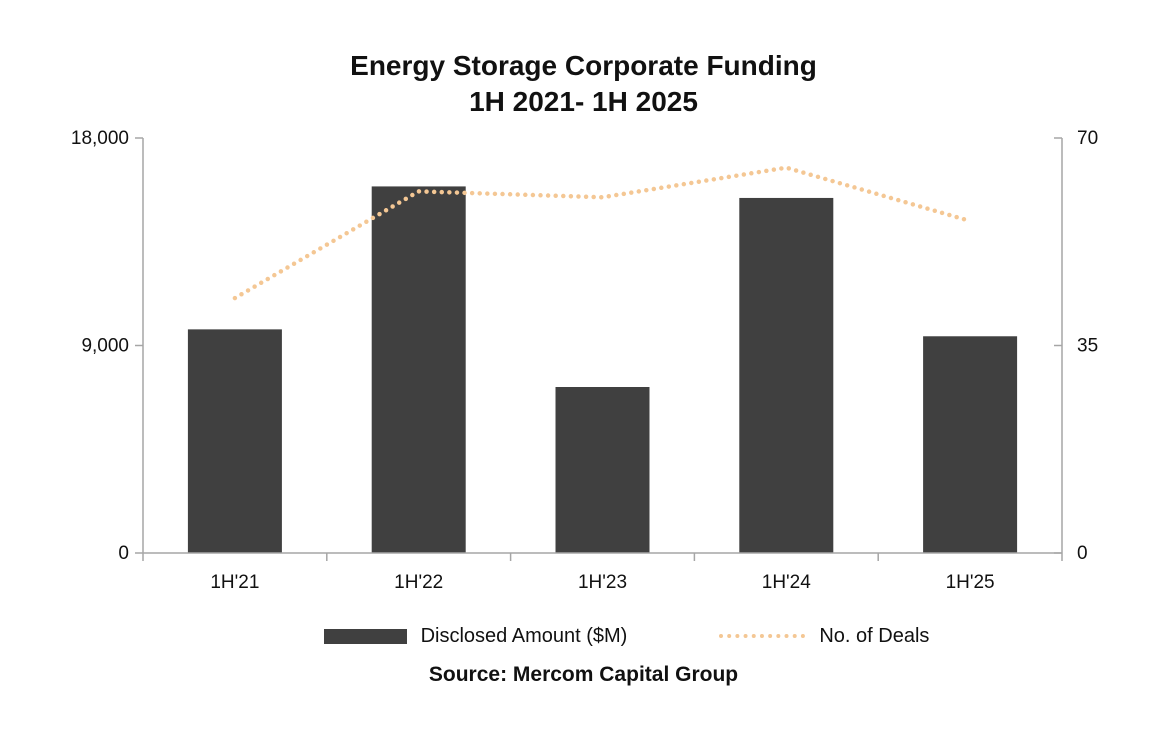 The width and height of the screenshot is (1167, 742). Describe the element at coordinates (970, 582) in the screenshot. I see `x-axis-category-label: 1H'25` at that location.